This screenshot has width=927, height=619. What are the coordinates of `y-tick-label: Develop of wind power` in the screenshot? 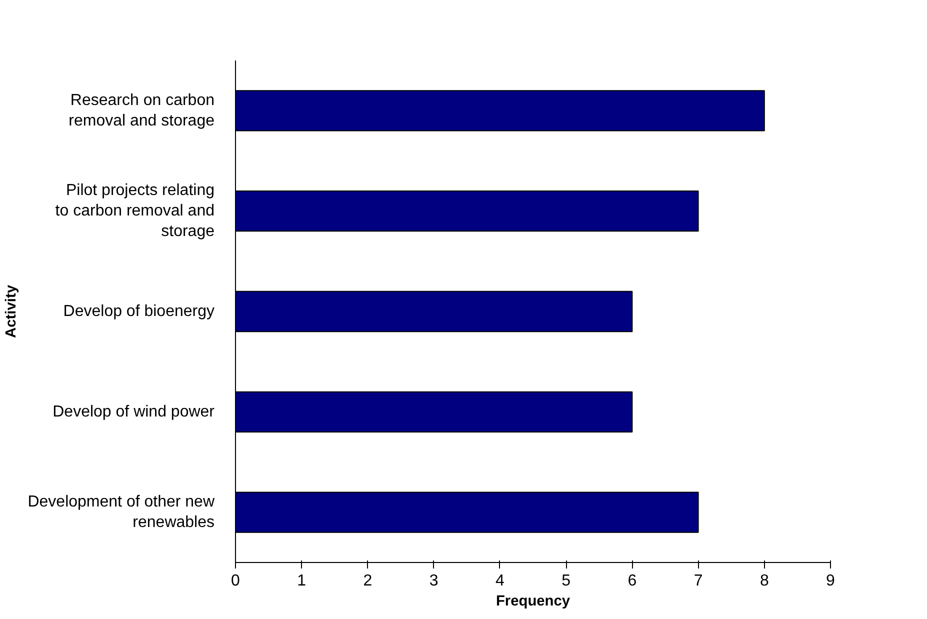 It's located at (134, 411).